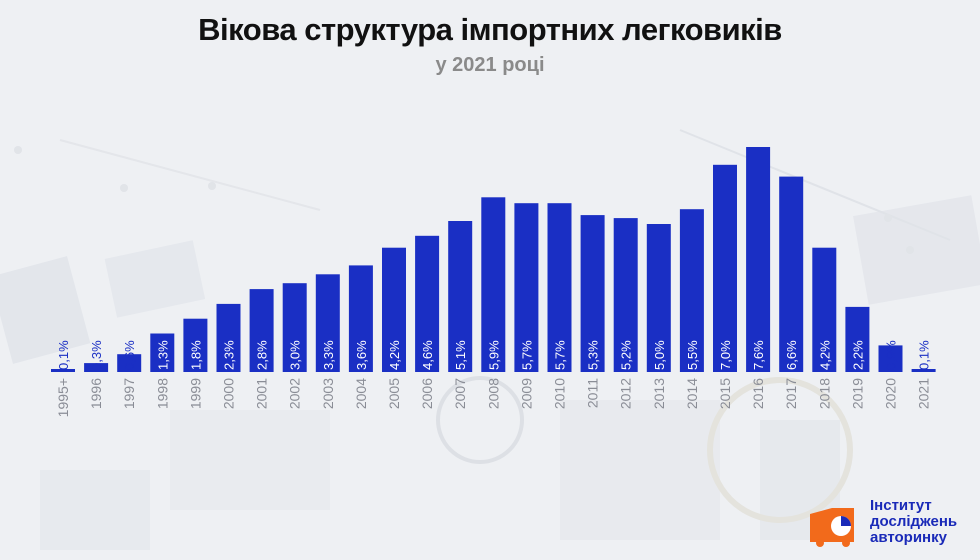 Image resolution: width=980 pixels, height=560 pixels. What do you see at coordinates (361, 355) in the screenshot?
I see `value-label-2004: 3,6%` at bounding box center [361, 355].